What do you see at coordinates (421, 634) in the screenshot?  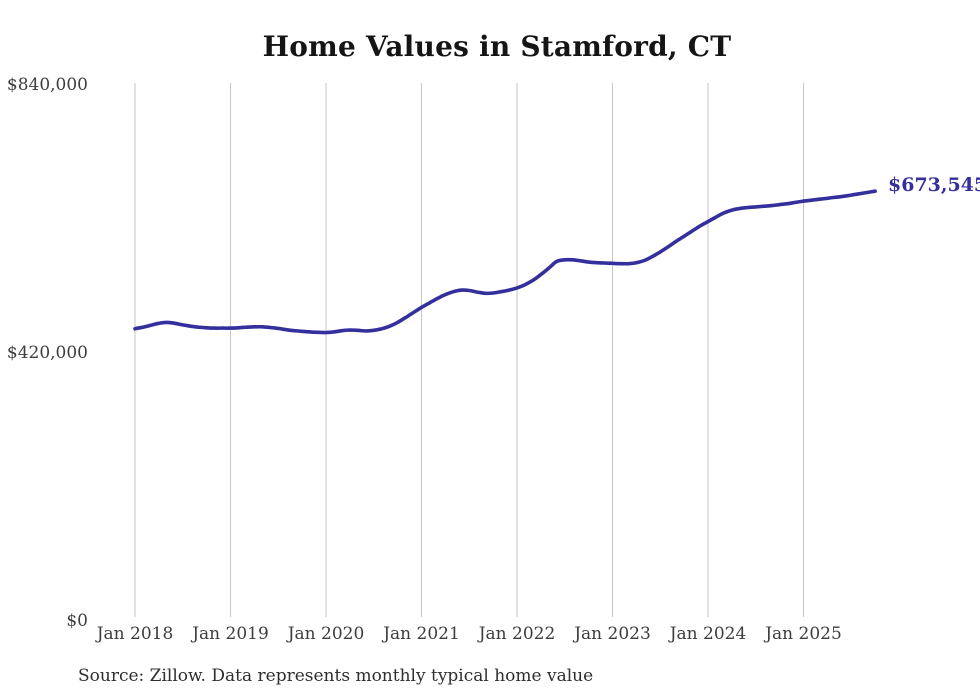 I see `x-axis-label: Jan 2021` at bounding box center [421, 634].